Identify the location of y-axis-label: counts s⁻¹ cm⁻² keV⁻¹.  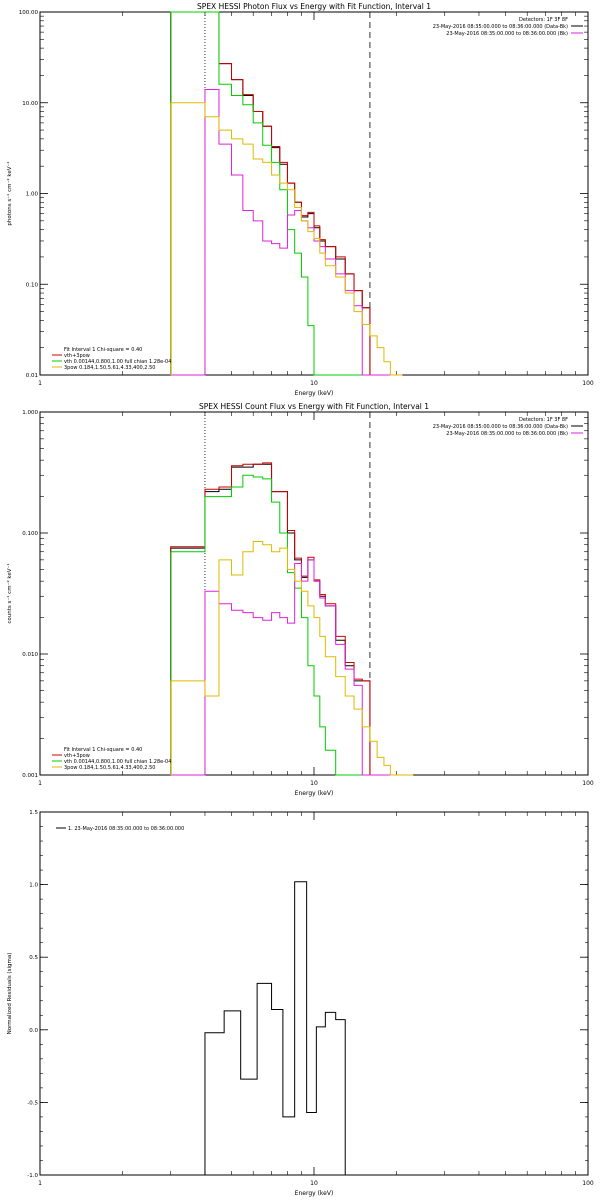
(9, 593).